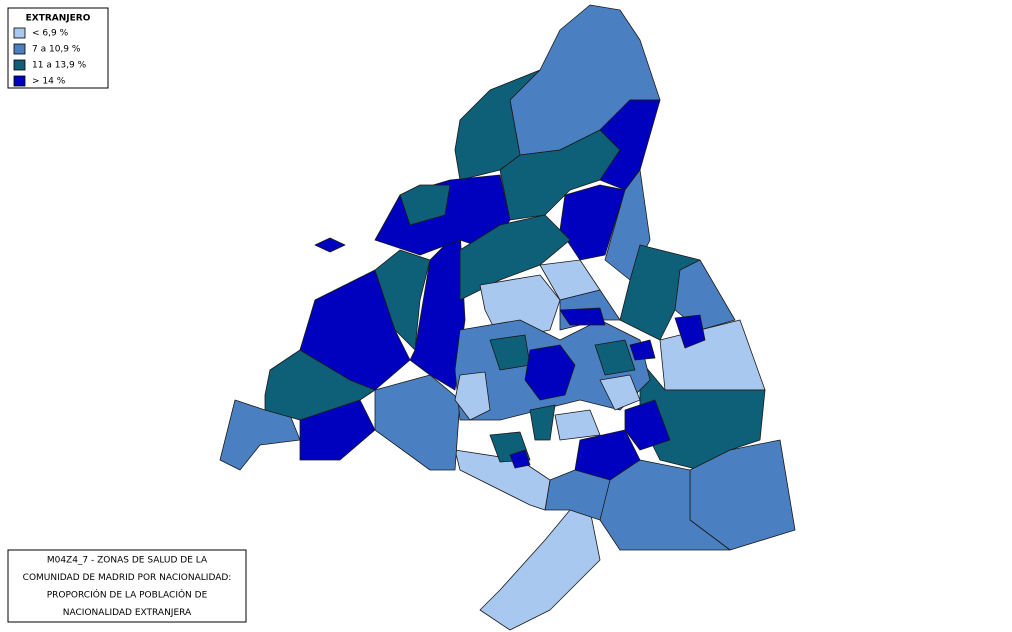  I want to click on caption-line: PROPORCIÓN DE LA POBLACIÓN DE, so click(127, 595).